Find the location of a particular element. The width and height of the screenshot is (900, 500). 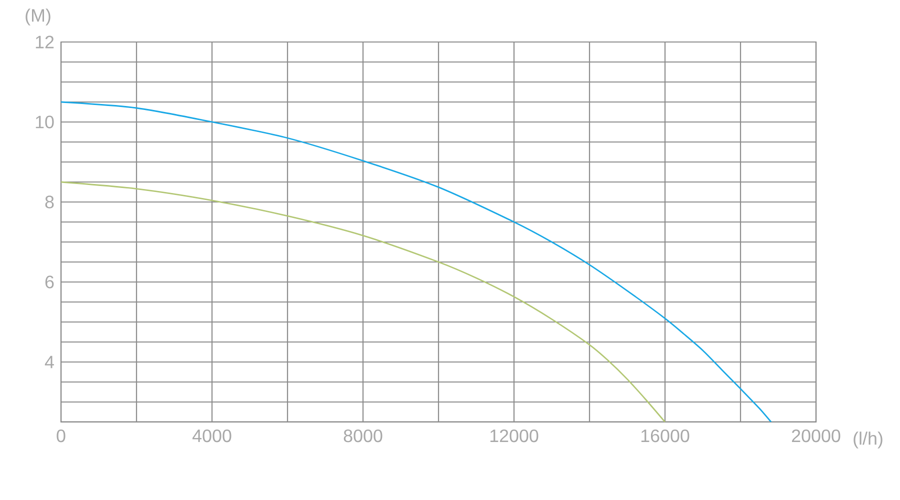

x-tick-label: 12000 is located at coordinates (514, 435).